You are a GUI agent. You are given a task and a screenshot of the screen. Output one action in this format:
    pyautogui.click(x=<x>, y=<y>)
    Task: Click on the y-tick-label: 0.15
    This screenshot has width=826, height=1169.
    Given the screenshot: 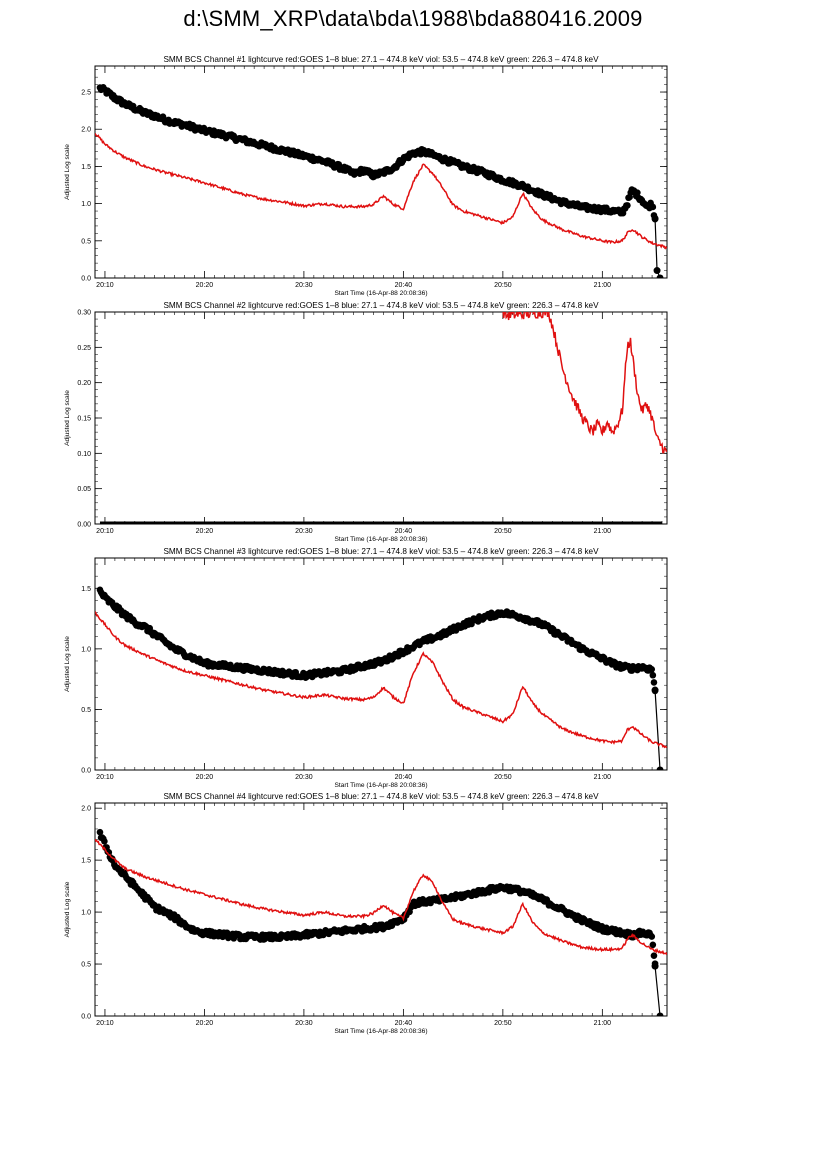 What is the action you would take?
    pyautogui.click(x=84, y=419)
    